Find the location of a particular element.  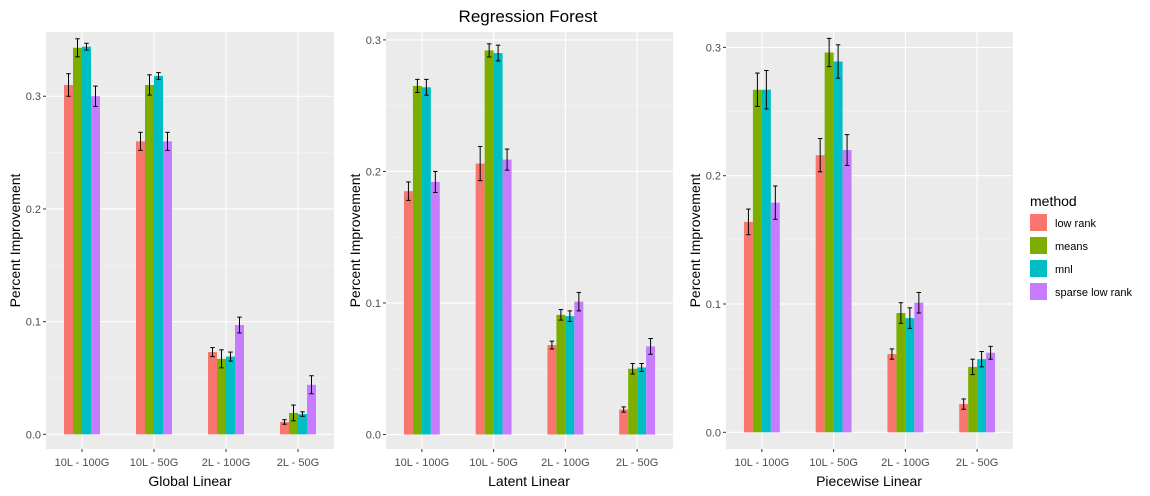

chart-title: Regression Forest is located at coordinates (528, 16).